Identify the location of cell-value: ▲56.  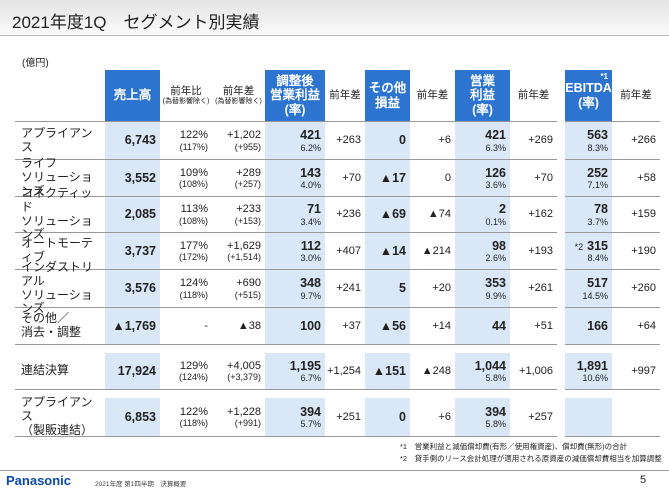
(392, 325).